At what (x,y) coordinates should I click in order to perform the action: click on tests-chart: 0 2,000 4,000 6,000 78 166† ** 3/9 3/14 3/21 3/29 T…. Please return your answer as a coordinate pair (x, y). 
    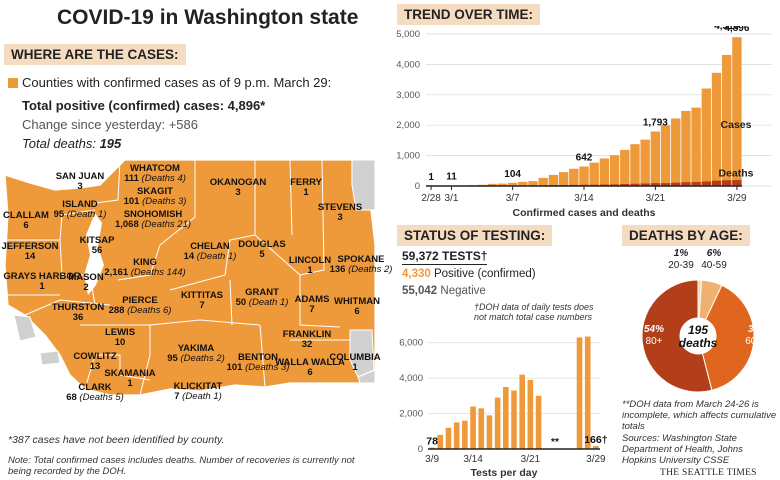
    Looking at the image, I should click on (503, 407).